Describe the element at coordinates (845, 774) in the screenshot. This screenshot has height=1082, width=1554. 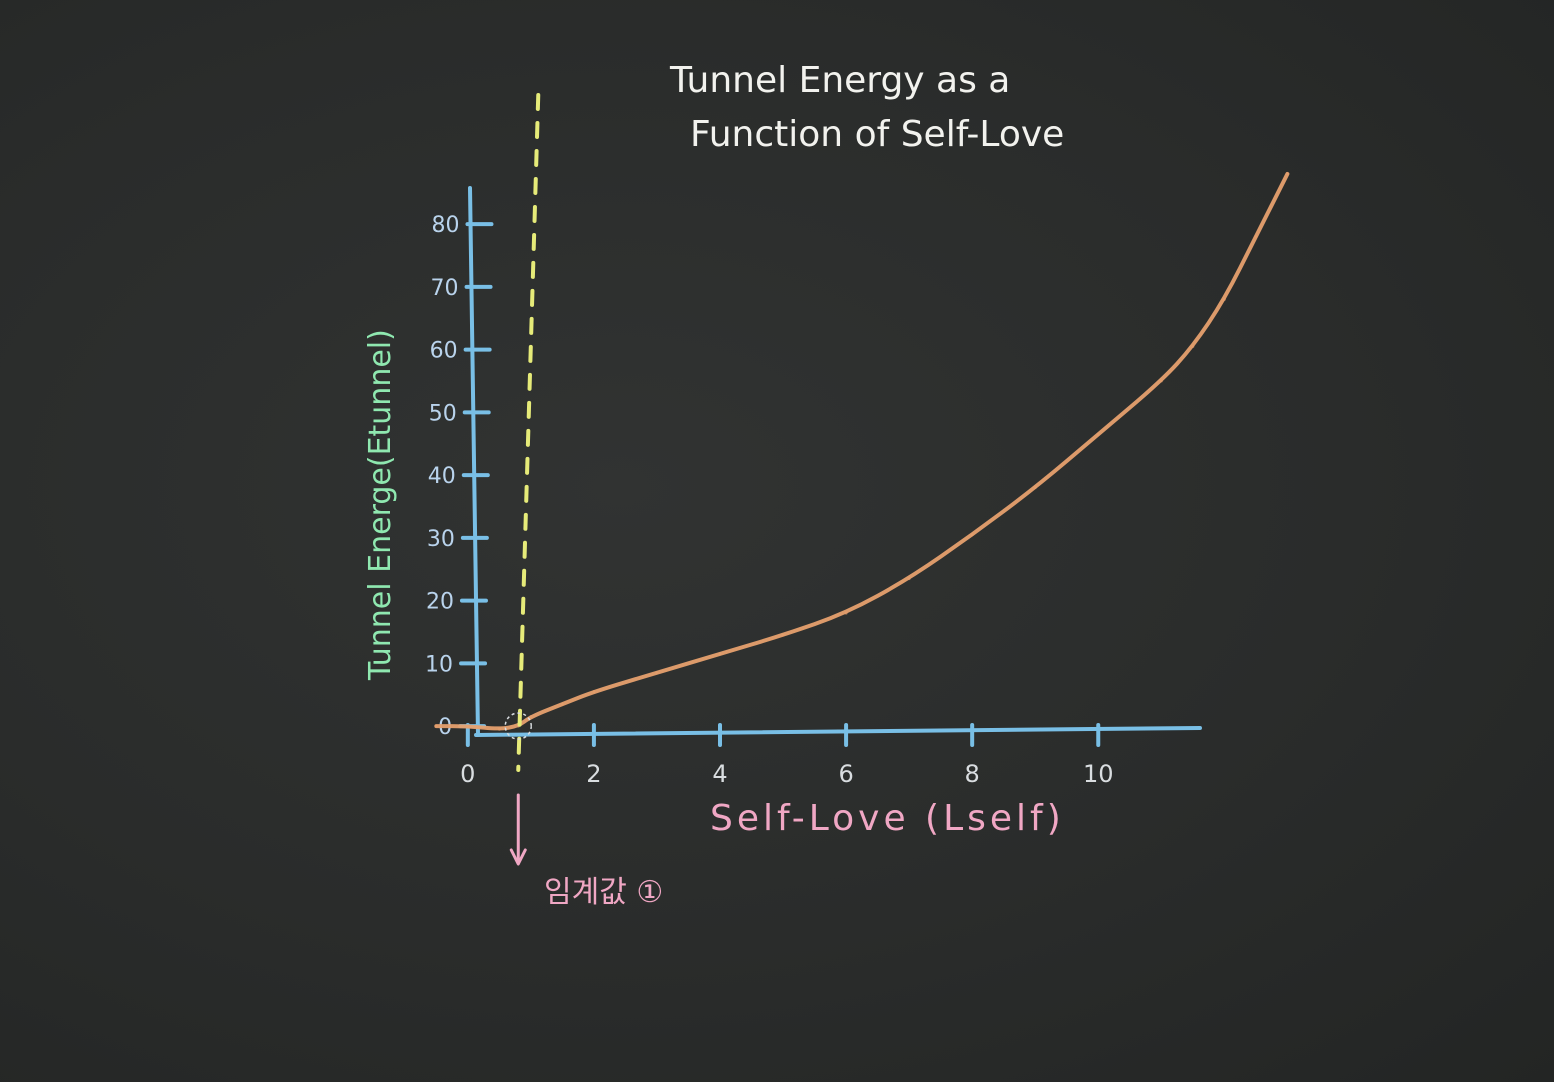
I see `x-tick-label: 6` at that location.